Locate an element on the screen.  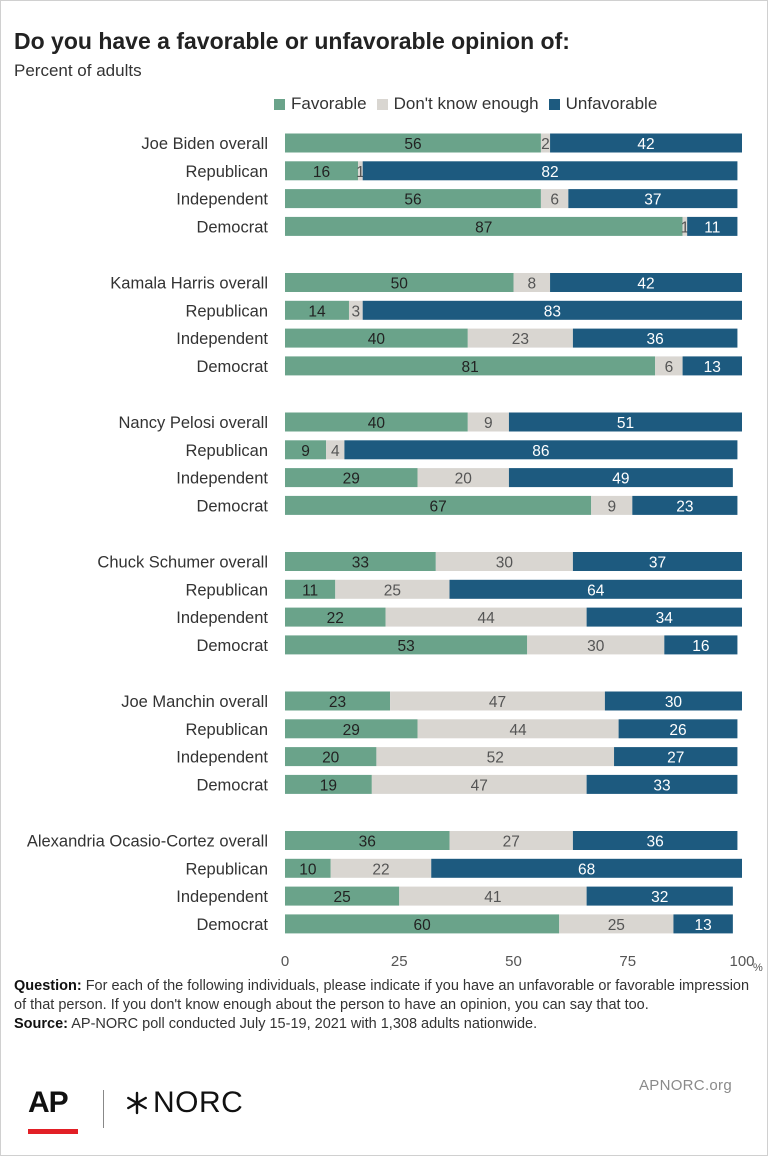
value-label-unfavorable: 13 is located at coordinates (703, 925).